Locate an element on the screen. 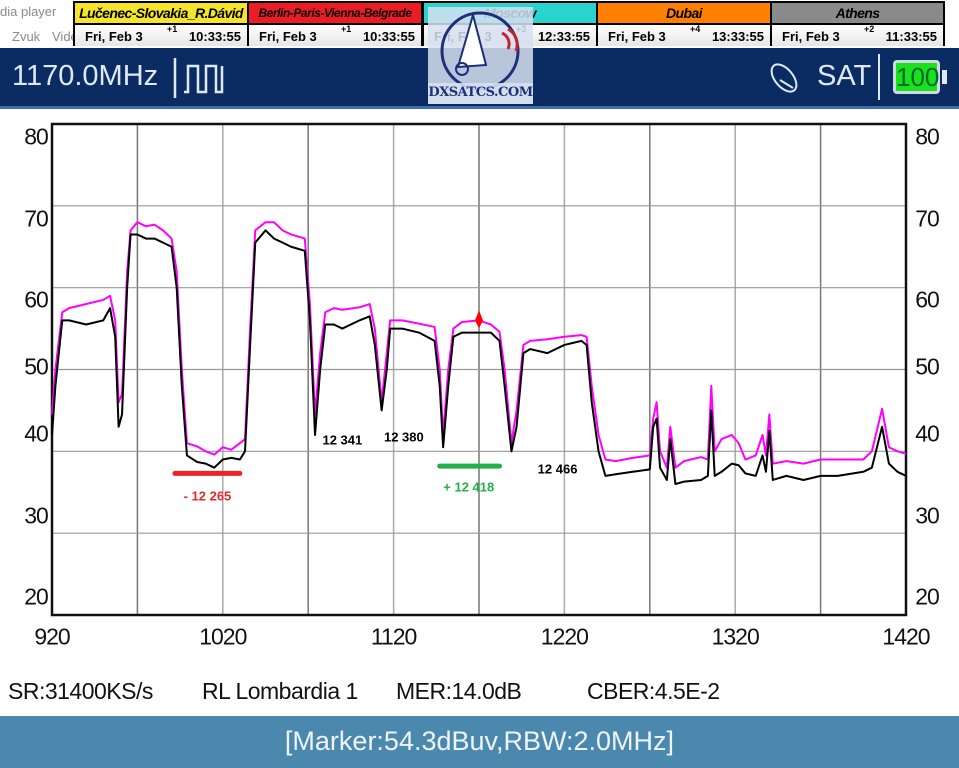  x-tick-label: 920 is located at coordinates (52, 636).